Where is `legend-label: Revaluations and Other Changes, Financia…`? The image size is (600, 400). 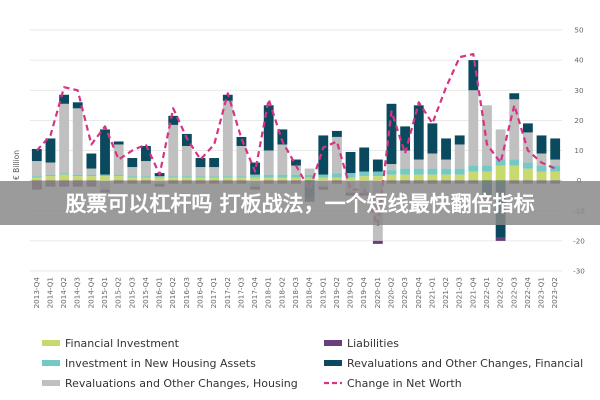
legend-label: Revaluations and Other Changes, Financia… is located at coordinates (465, 363).